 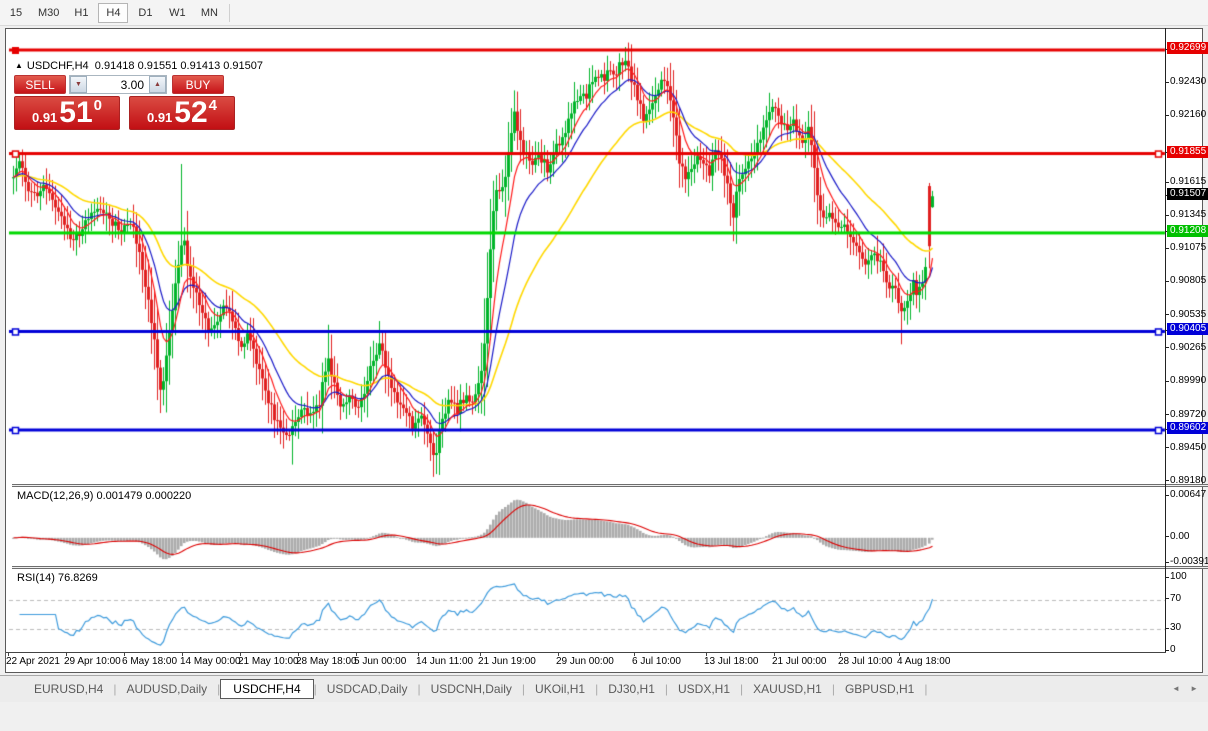 What do you see at coordinates (380, 661) in the screenshot?
I see `date-axis-label: 5 Jun 00:00` at bounding box center [380, 661].